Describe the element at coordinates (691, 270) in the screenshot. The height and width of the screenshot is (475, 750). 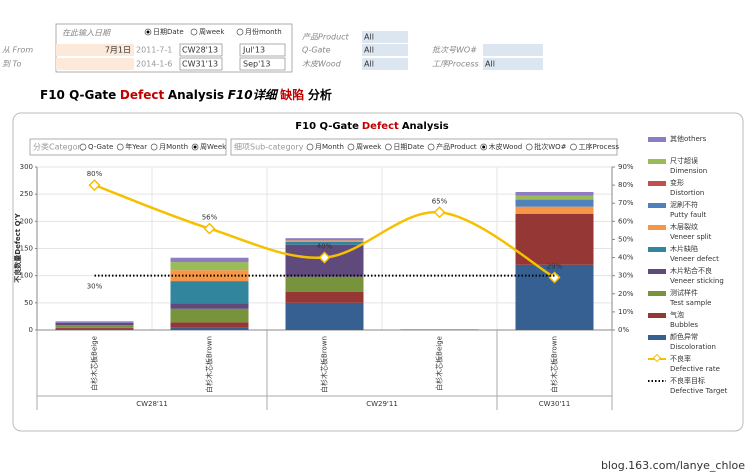
I see `legend-label: 木片粘合不良` at that location.